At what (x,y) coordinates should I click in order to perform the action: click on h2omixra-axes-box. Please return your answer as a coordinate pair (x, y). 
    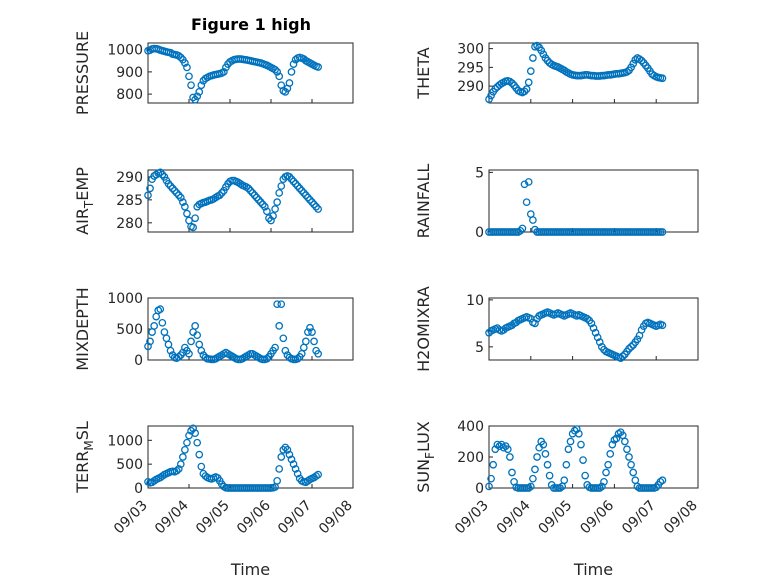
    Looking at the image, I should click on (593, 329).